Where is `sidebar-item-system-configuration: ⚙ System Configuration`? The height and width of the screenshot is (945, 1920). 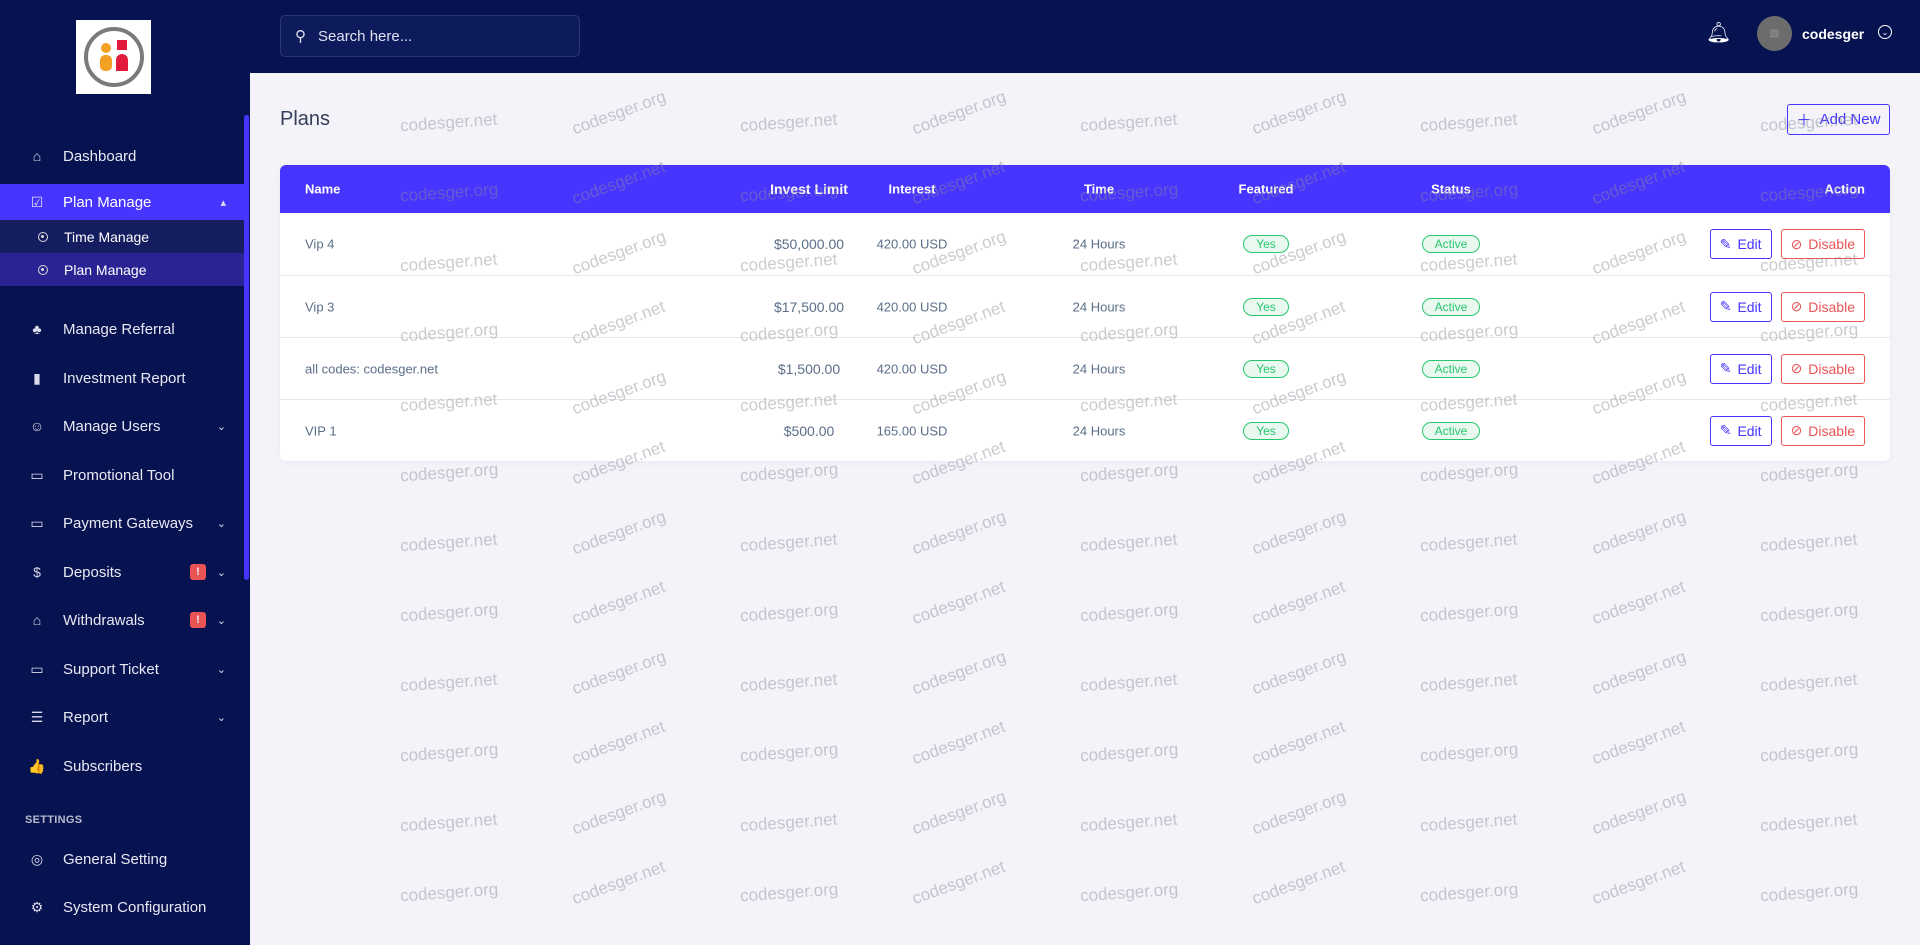
sidebar-item-system-configuration: ⚙ System Configuration is located at coordinates (122, 907).